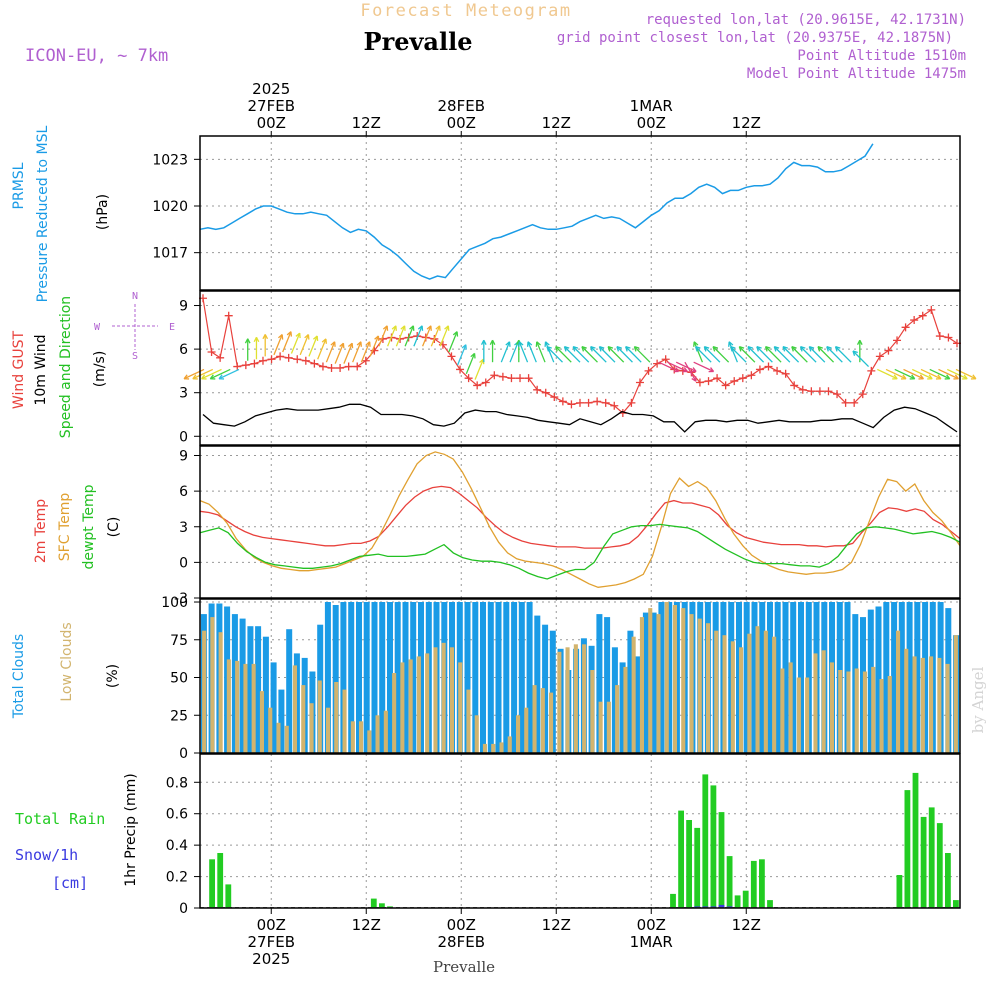 The image size is (1000, 1000). I want to click on pressure-axis-label: (hPa), so click(103, 212).